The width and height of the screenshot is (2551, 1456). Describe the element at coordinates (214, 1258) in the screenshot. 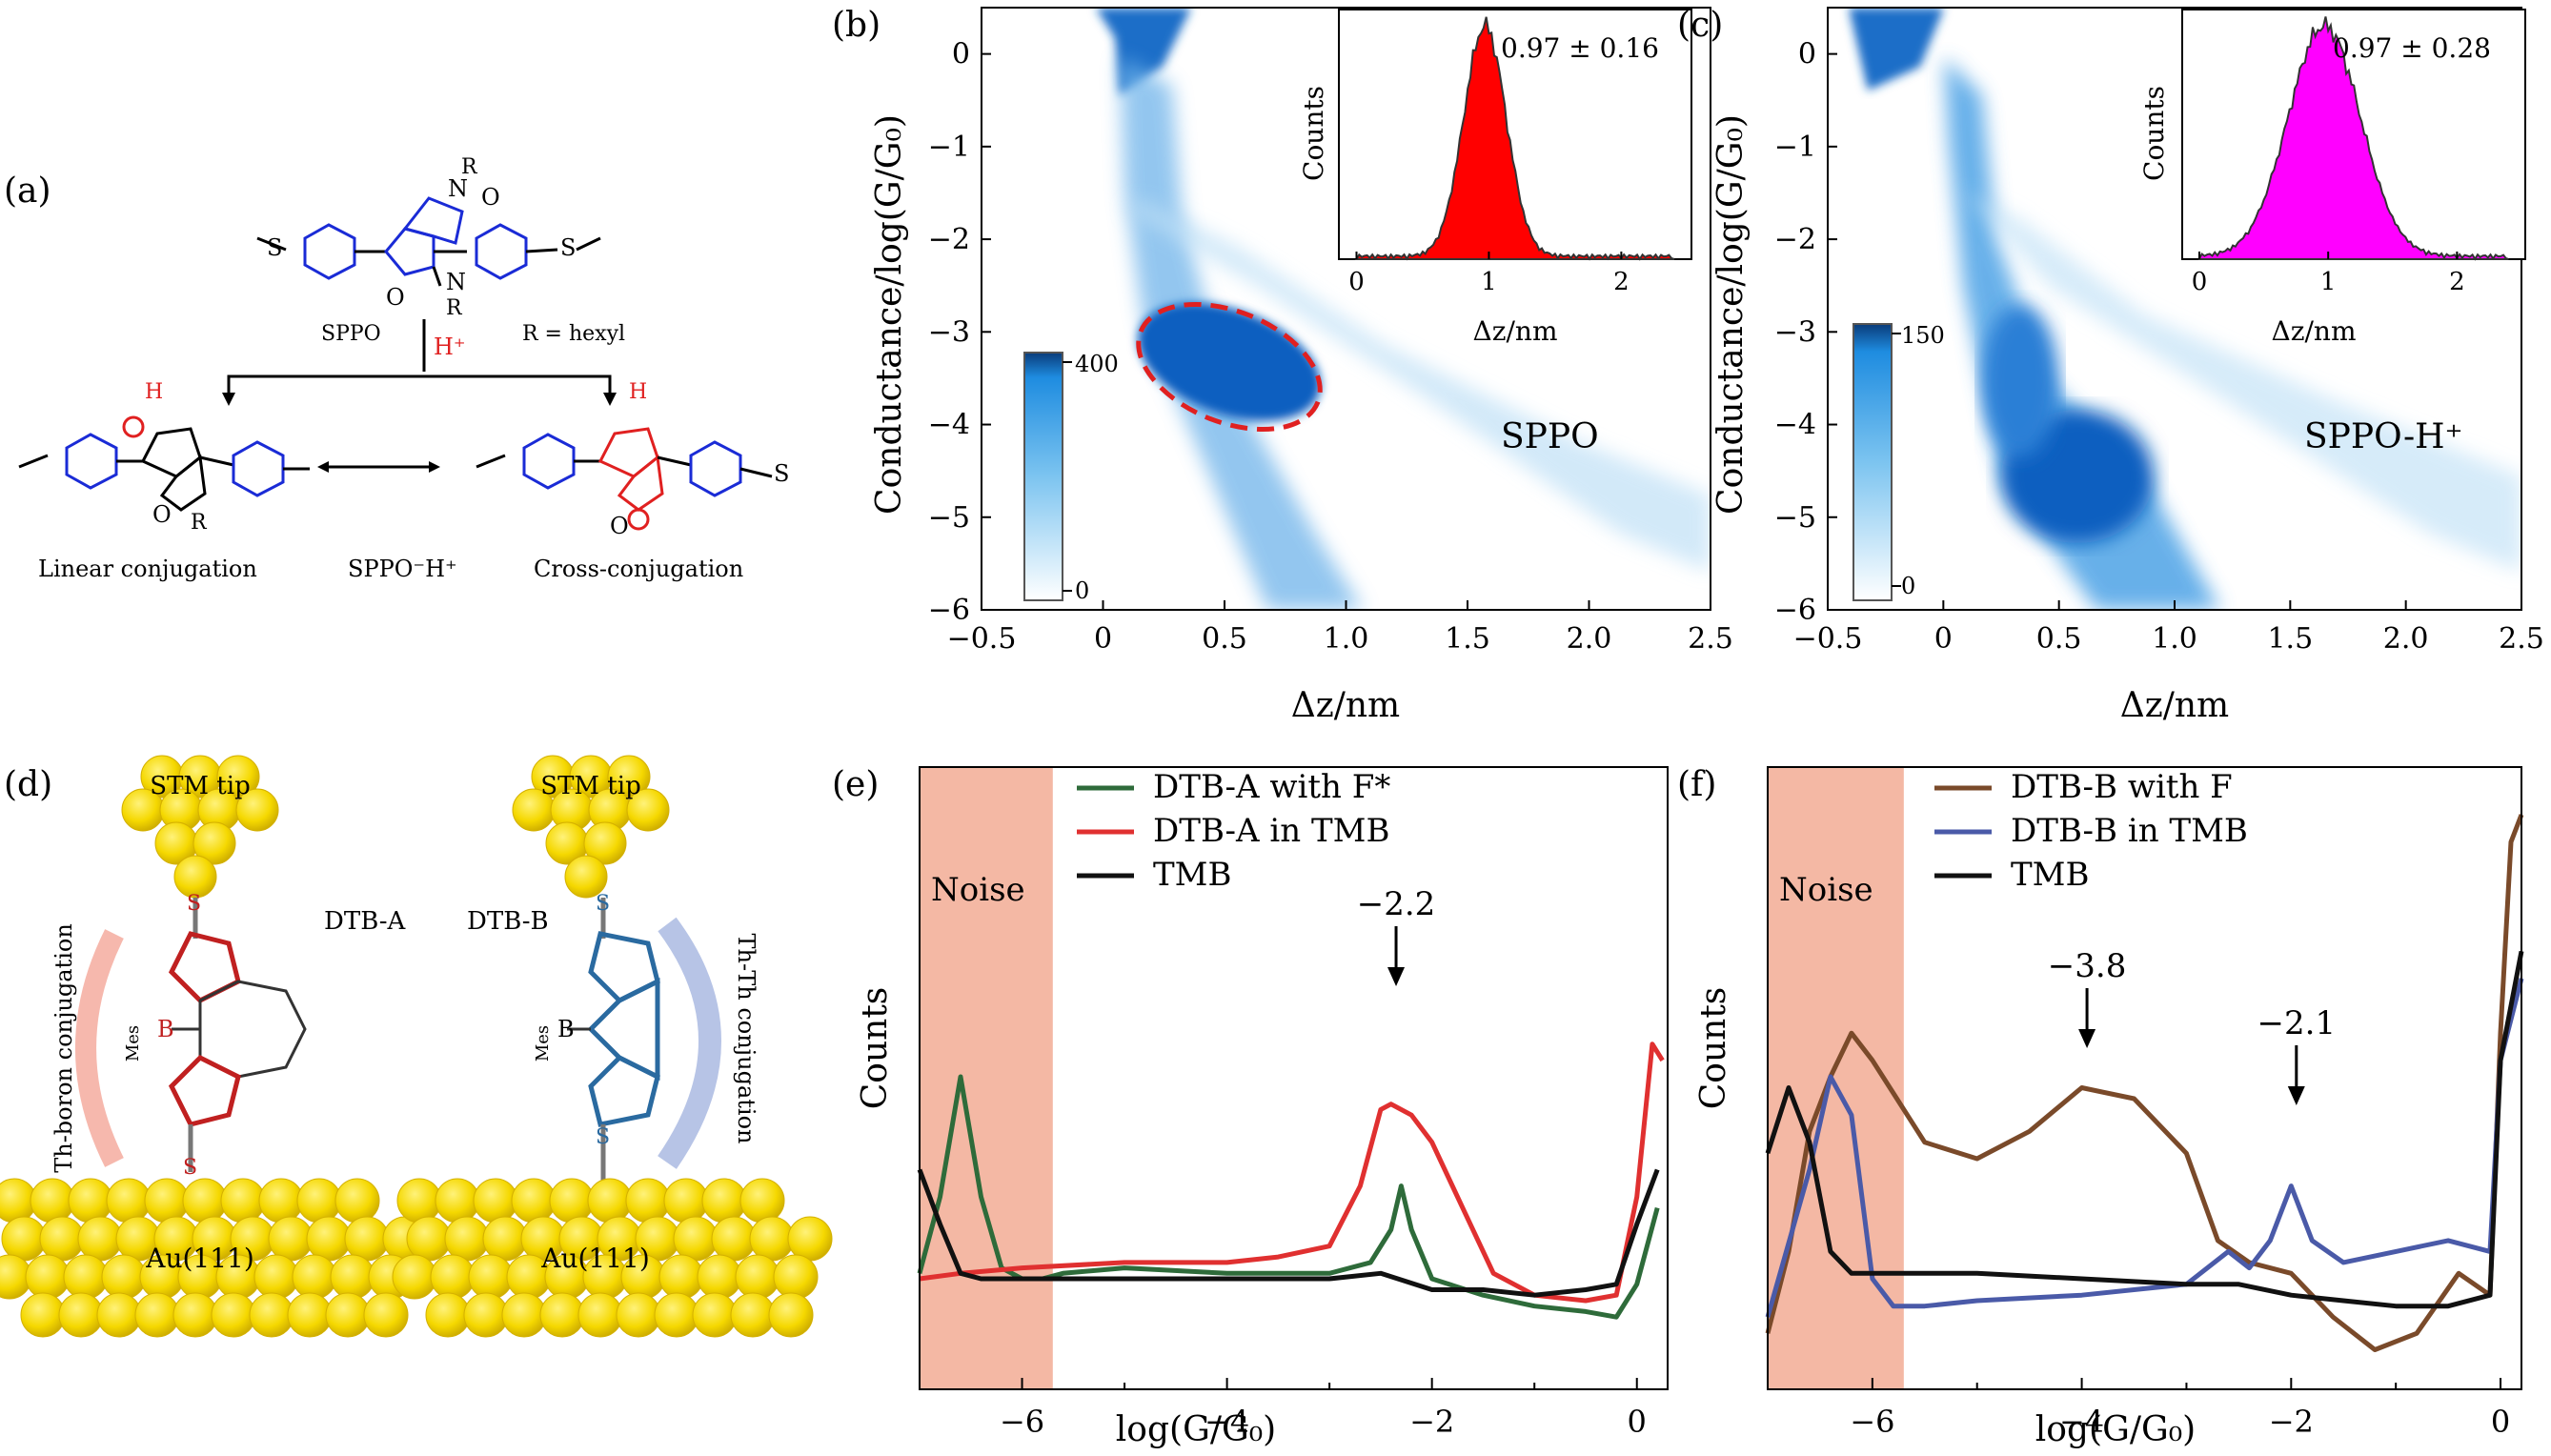

I see `au-surface-left` at that location.